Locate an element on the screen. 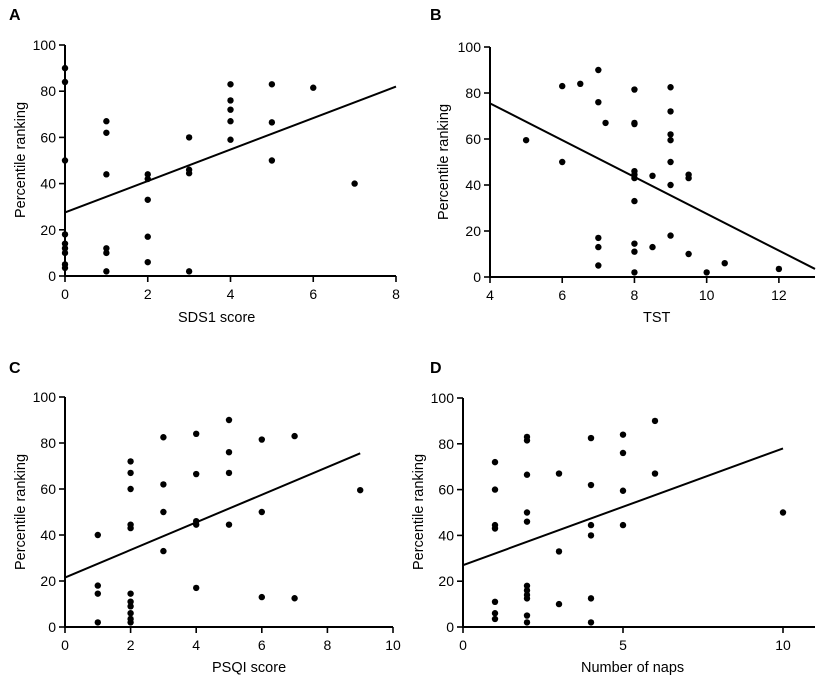 This screenshot has height=685, width=829. panel-letter-a: A is located at coordinates (15, 15).